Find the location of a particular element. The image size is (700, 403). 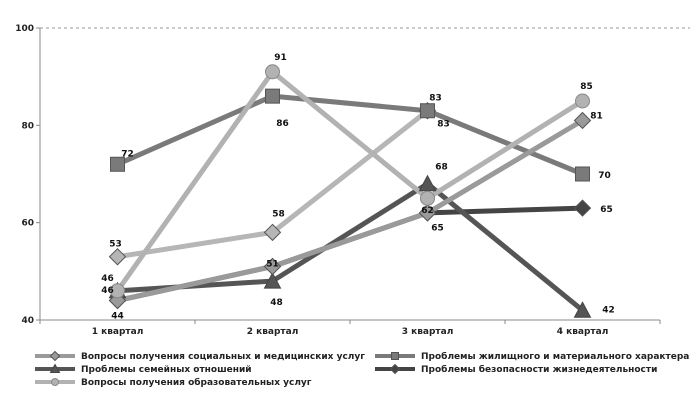

data-label: 53 is located at coordinates (115, 245).